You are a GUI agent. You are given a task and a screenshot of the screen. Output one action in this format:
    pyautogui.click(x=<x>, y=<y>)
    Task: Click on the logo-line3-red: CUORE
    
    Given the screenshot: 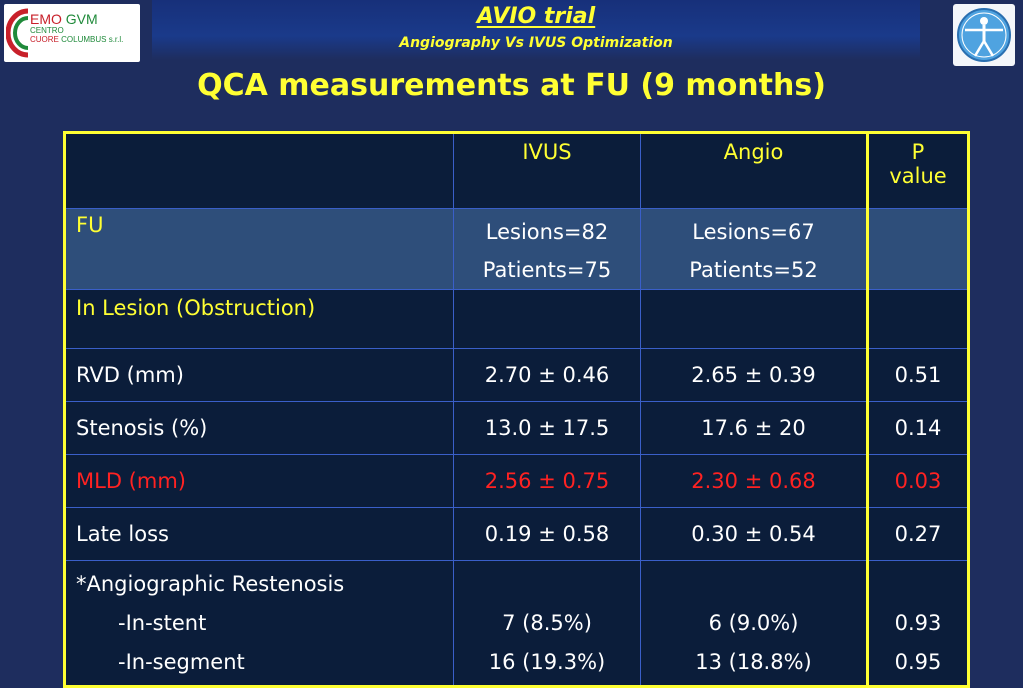 What is the action you would take?
    pyautogui.click(x=44, y=40)
    